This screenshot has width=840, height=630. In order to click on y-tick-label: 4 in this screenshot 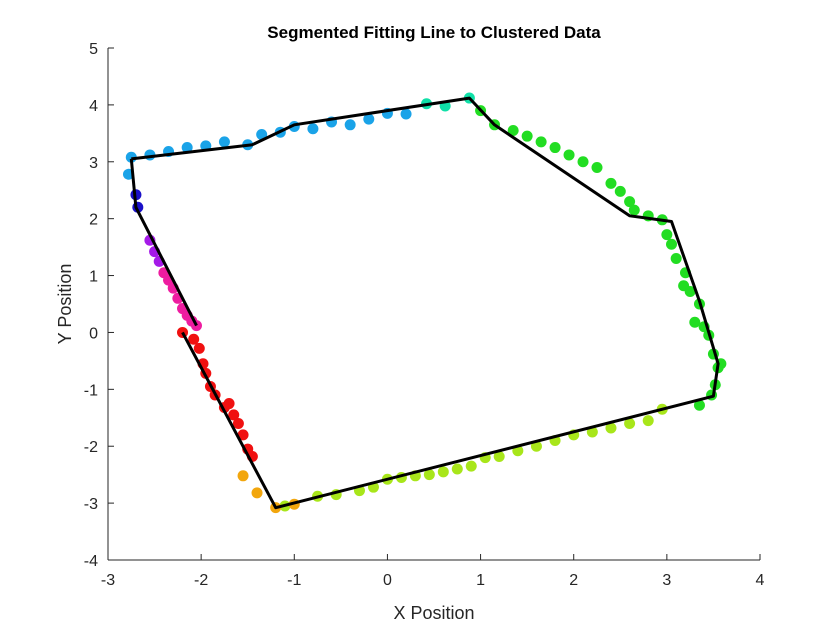, I will do `click(93, 106)`.